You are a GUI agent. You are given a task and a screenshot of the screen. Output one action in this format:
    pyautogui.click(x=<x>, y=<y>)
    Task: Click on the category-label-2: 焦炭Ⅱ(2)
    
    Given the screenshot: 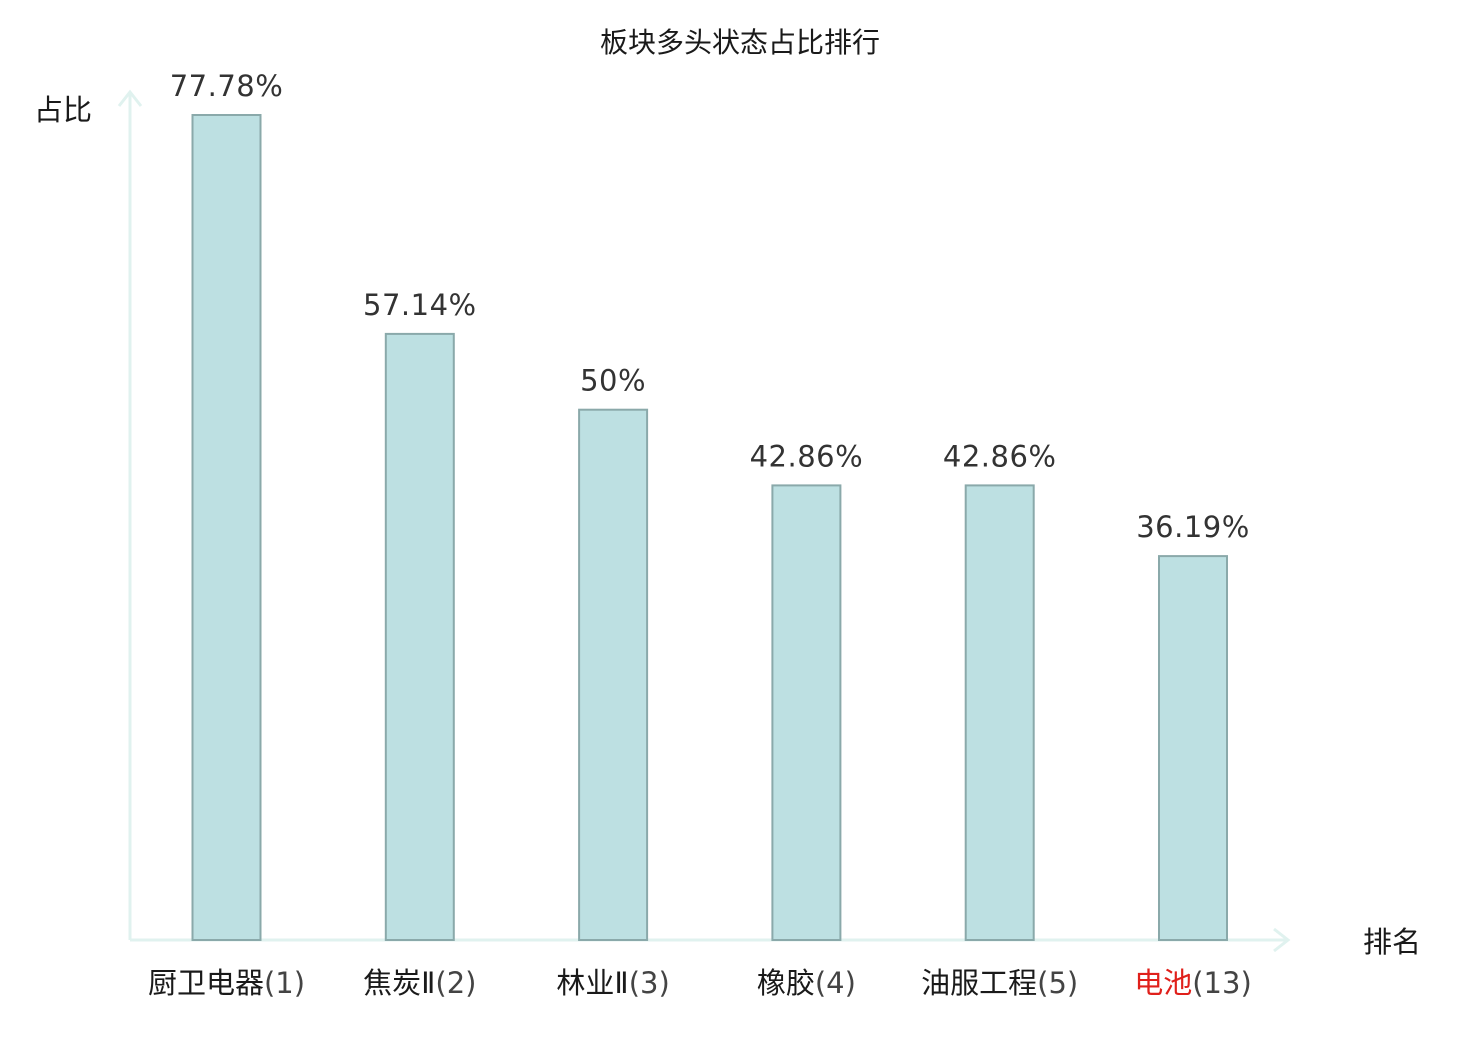 What is the action you would take?
    pyautogui.click(x=419, y=983)
    